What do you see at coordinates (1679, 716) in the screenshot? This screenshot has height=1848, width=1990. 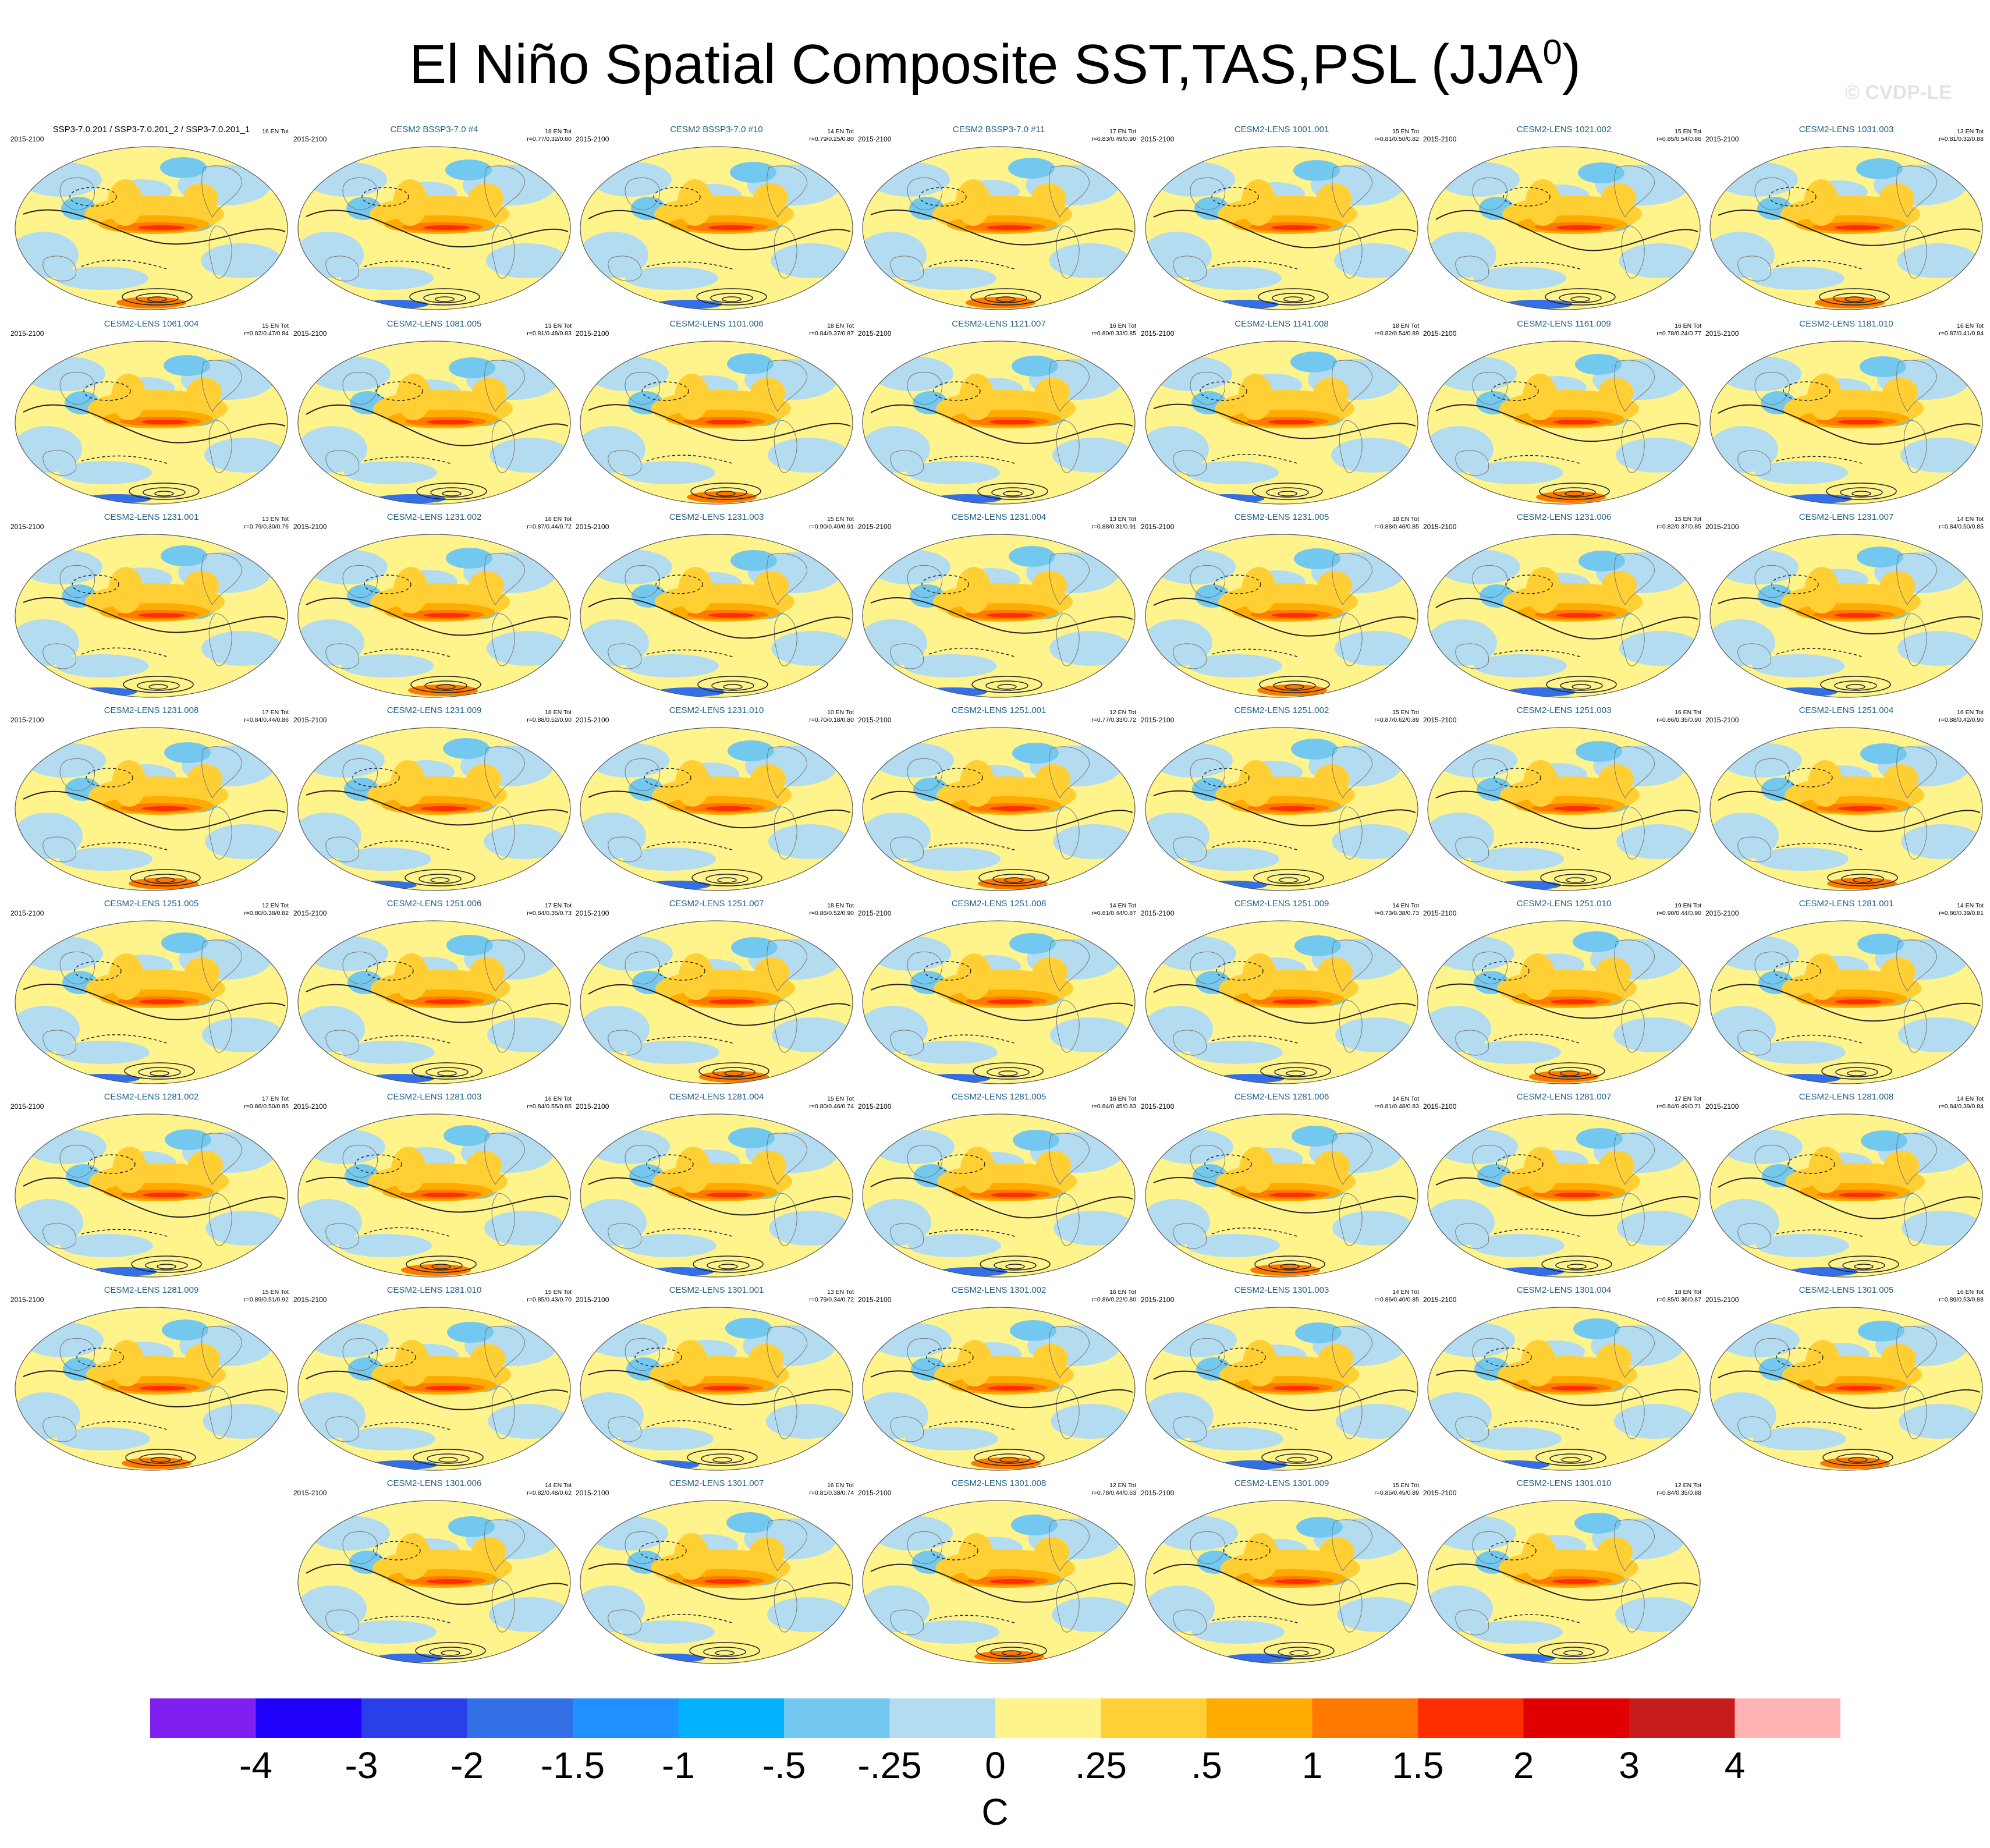 I see `panel-stats: 16 EN Tot r=0.86/0.35/0.90` at bounding box center [1679, 716].